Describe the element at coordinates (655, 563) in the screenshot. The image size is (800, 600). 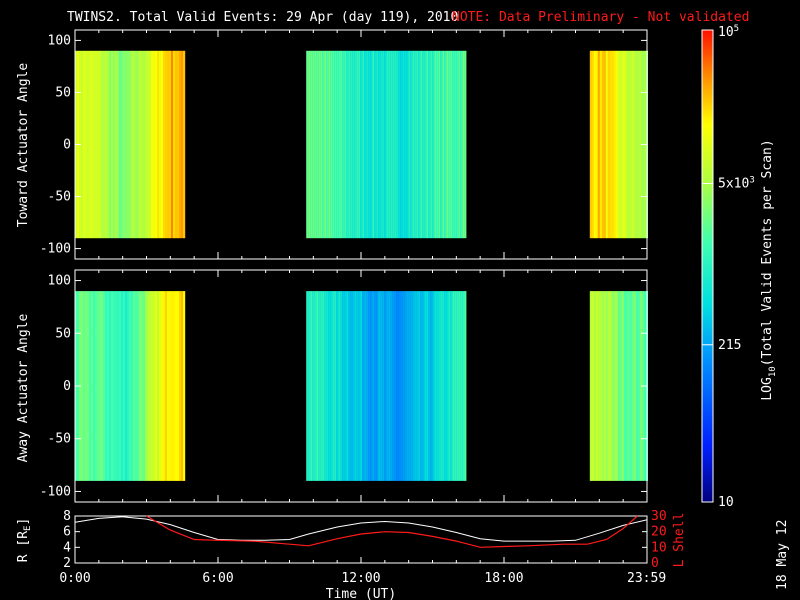
I see `l-shell-tick-label: 0` at that location.